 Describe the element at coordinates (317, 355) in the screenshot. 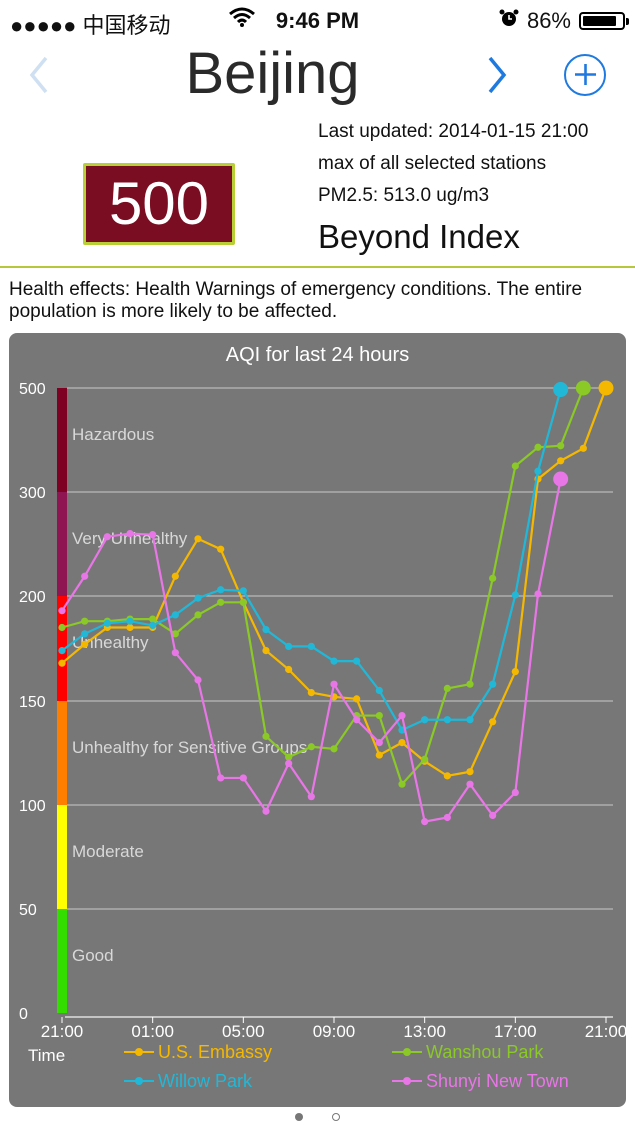

I see `chart-title: AQI for last 24 hours` at that location.